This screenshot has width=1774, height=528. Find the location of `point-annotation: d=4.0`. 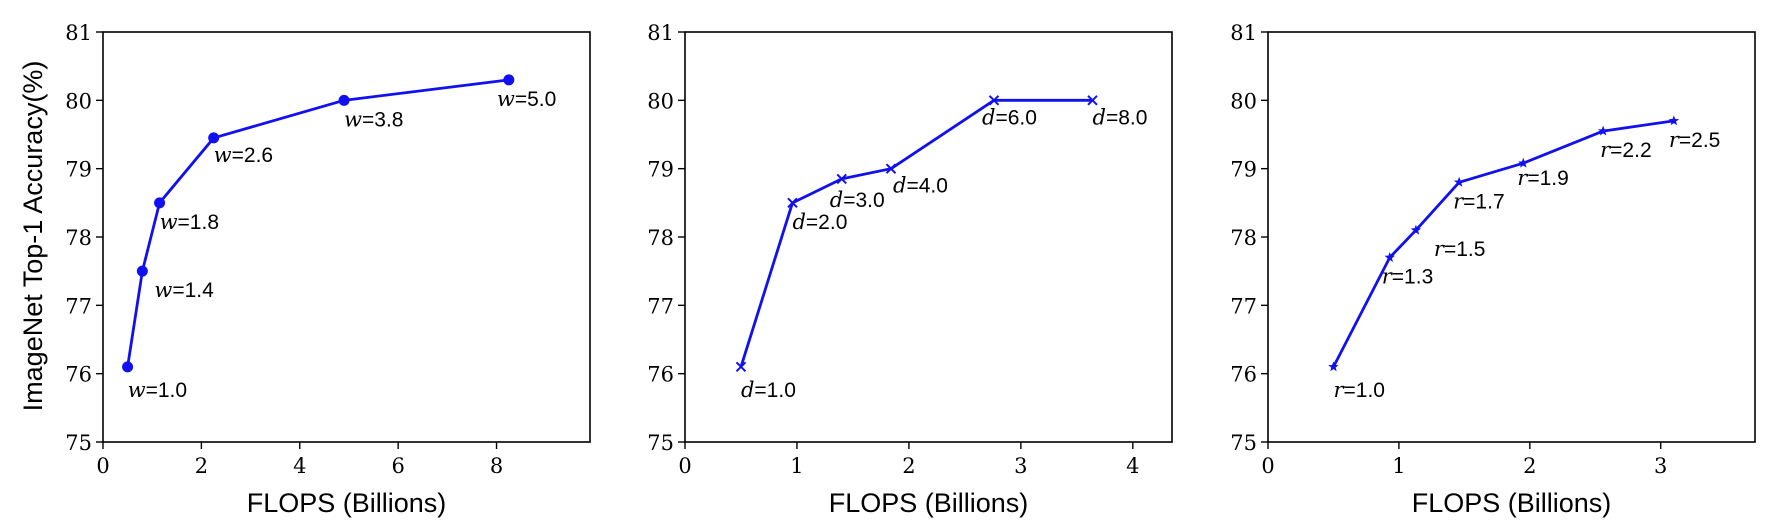

point-annotation: d=4.0 is located at coordinates (920, 186).